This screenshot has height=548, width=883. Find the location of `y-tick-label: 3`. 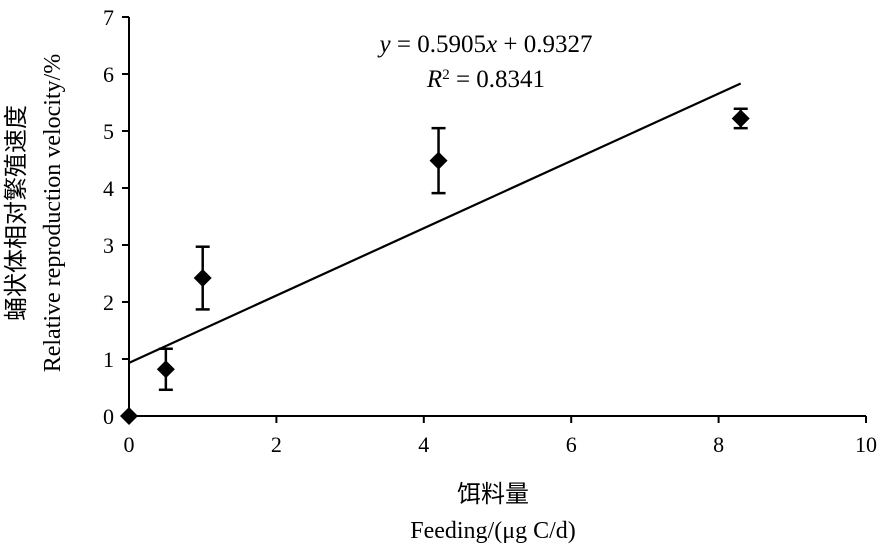

y-tick-label: 3 is located at coordinates (108, 245).